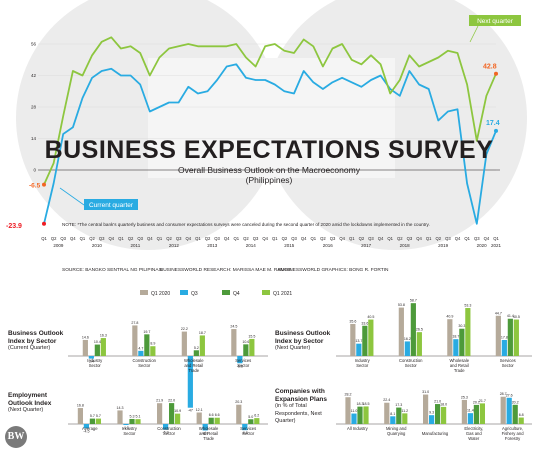 The height and width of the screenshot is (450, 538). Describe the element at coordinates (146, 332) in the screenshot. I see `bar-value-label: 19.7` at that location.